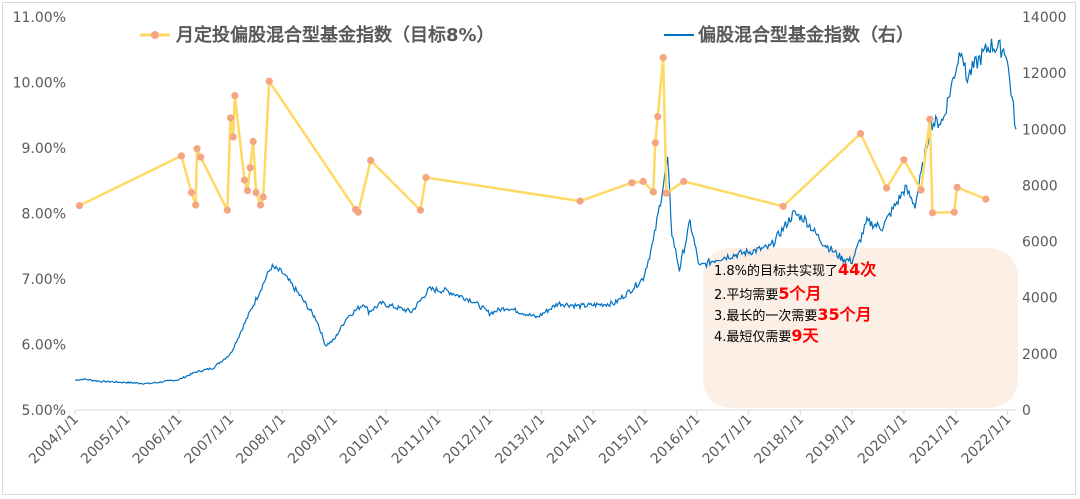 The image size is (1080, 499). I want to click on y-right-tick-label: 0, so click(1026, 411).